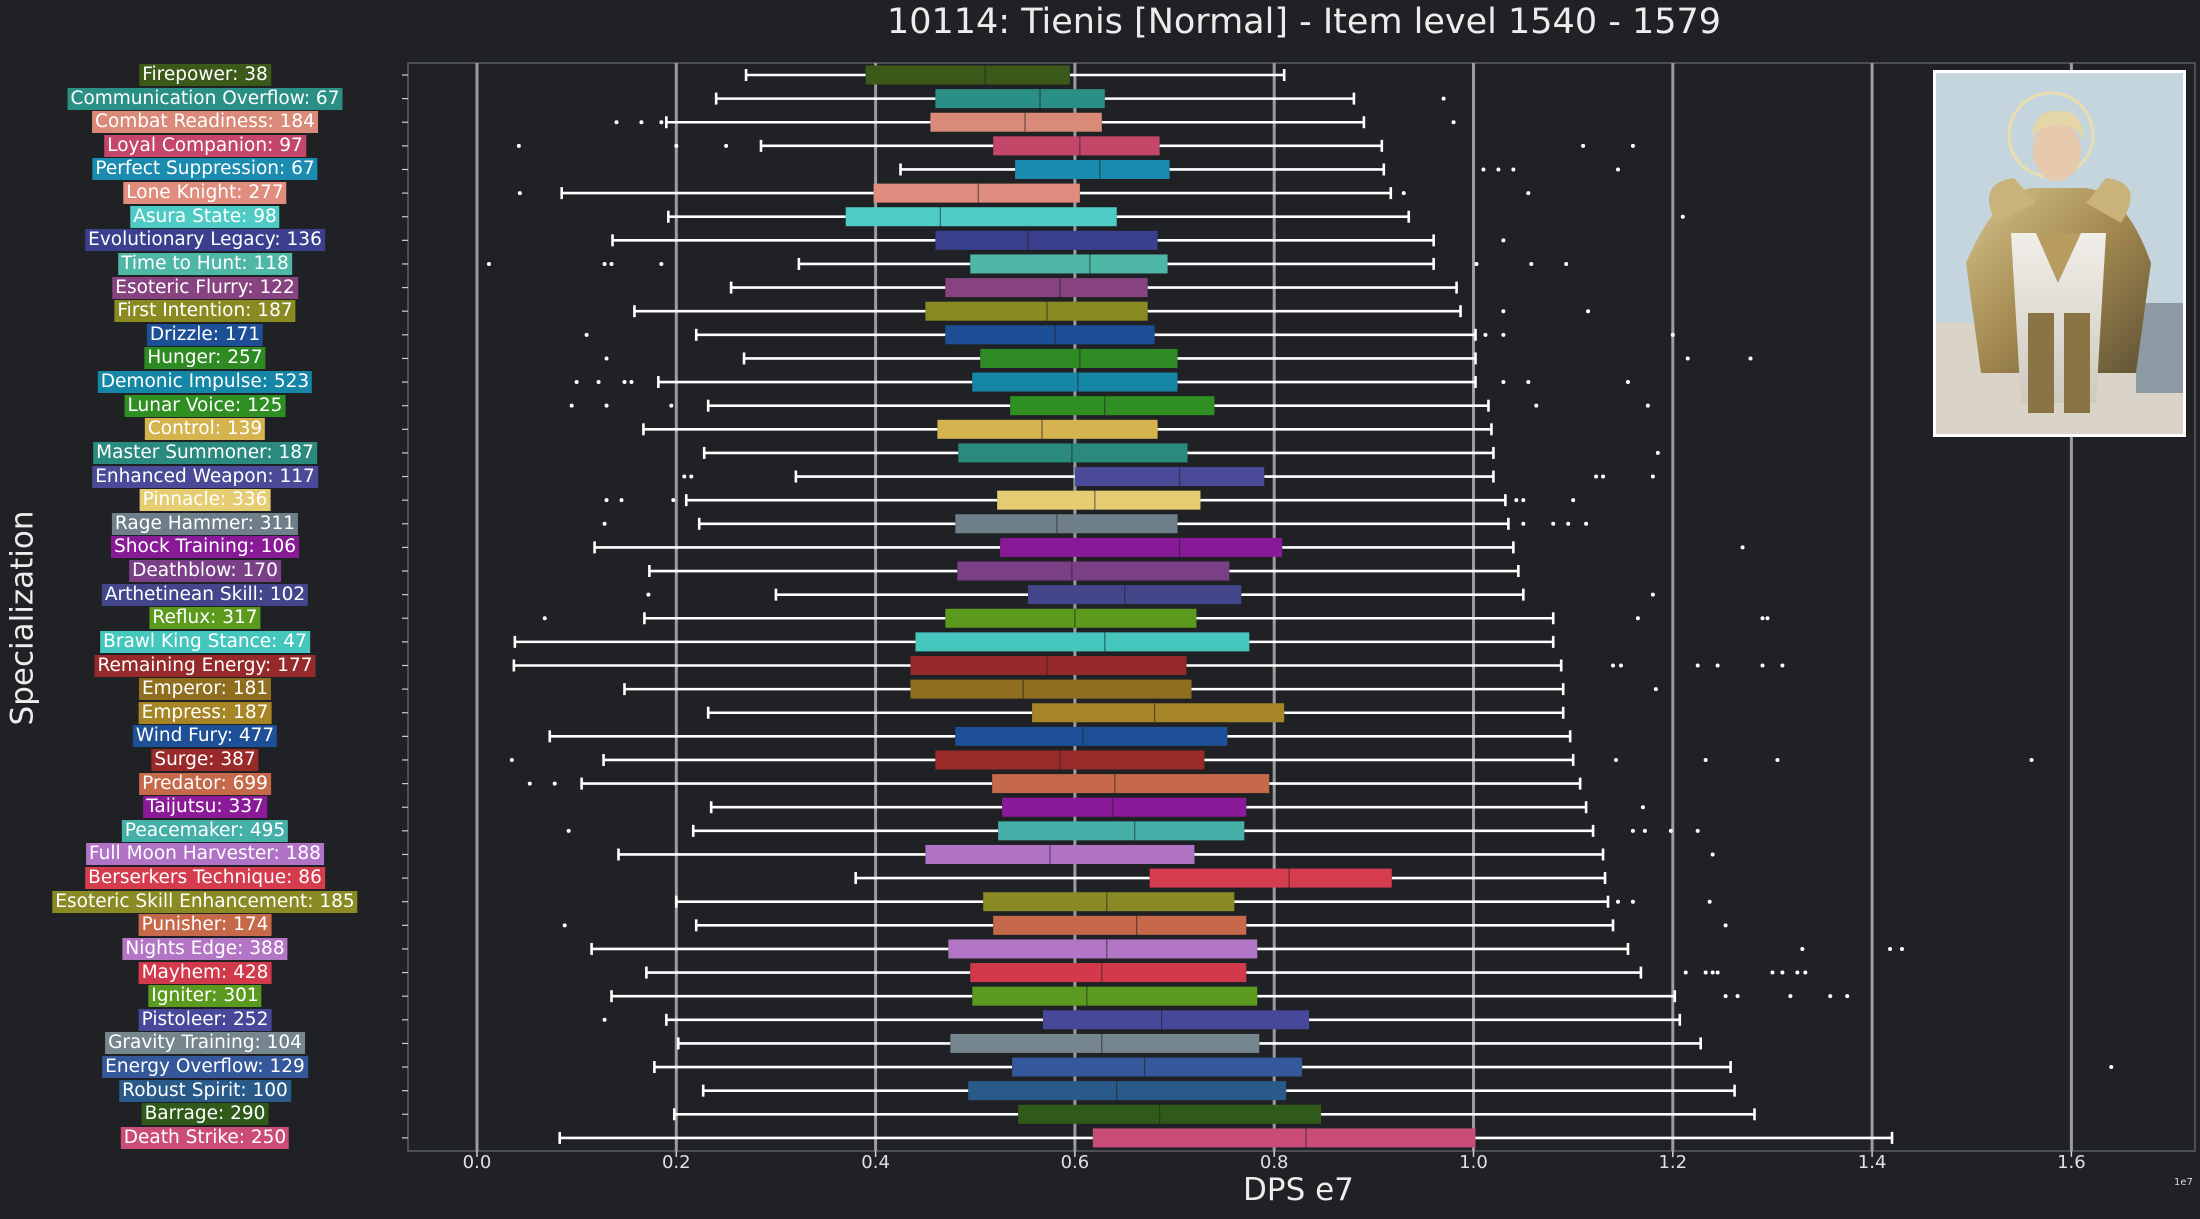  I want to click on specialization-label: Esoteric Skill Enhancement: 185, so click(205, 901).